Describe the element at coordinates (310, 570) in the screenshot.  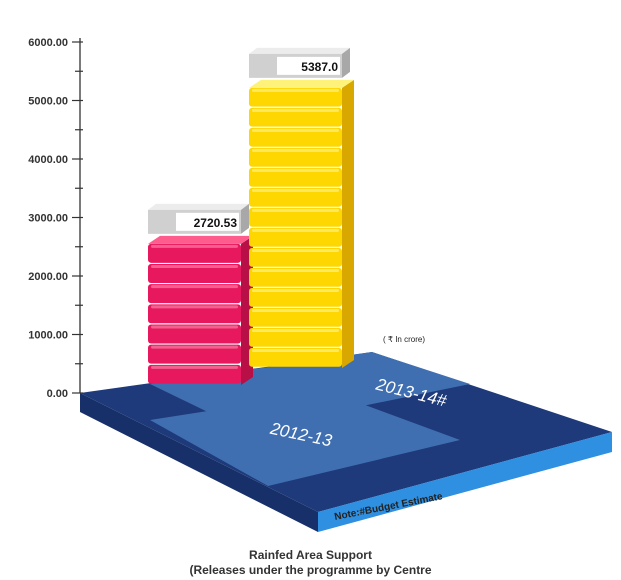
I see `chart-subtitle: (Releases under the programme by Centre` at that location.